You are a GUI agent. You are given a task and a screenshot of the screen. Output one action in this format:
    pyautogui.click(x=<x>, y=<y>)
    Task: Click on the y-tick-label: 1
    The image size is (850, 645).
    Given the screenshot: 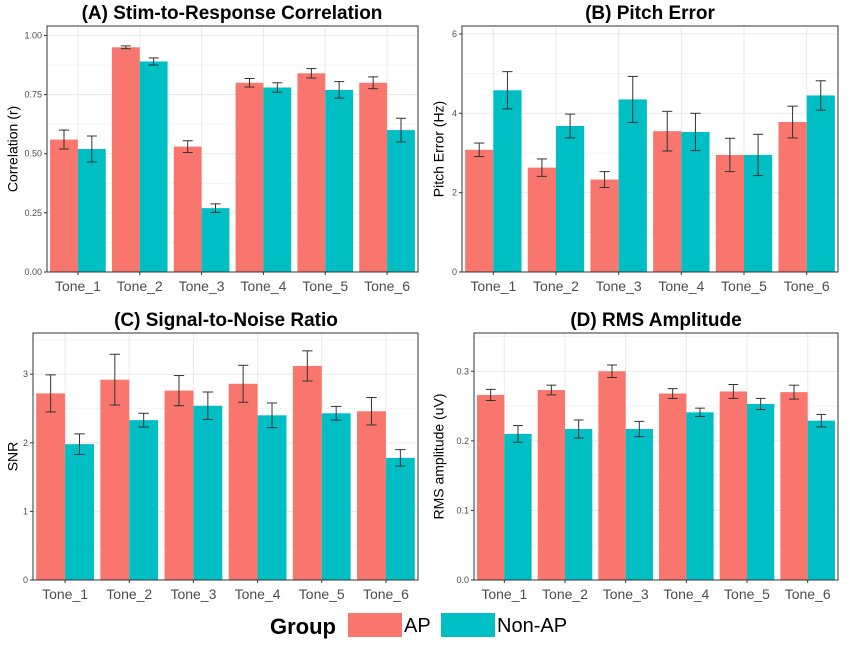 What is the action you would take?
    pyautogui.click(x=25, y=511)
    